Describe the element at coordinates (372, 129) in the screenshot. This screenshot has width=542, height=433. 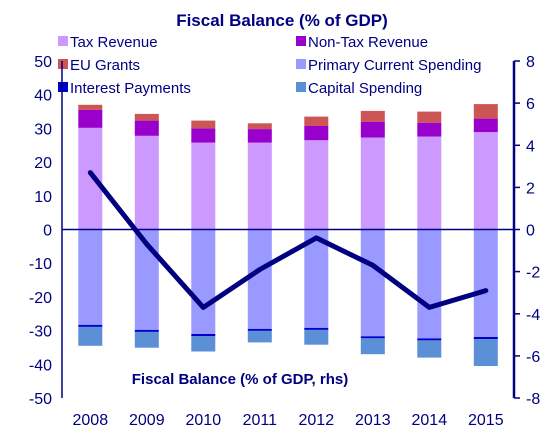
I see `bar-non-tax-revenue-2013` at that location.